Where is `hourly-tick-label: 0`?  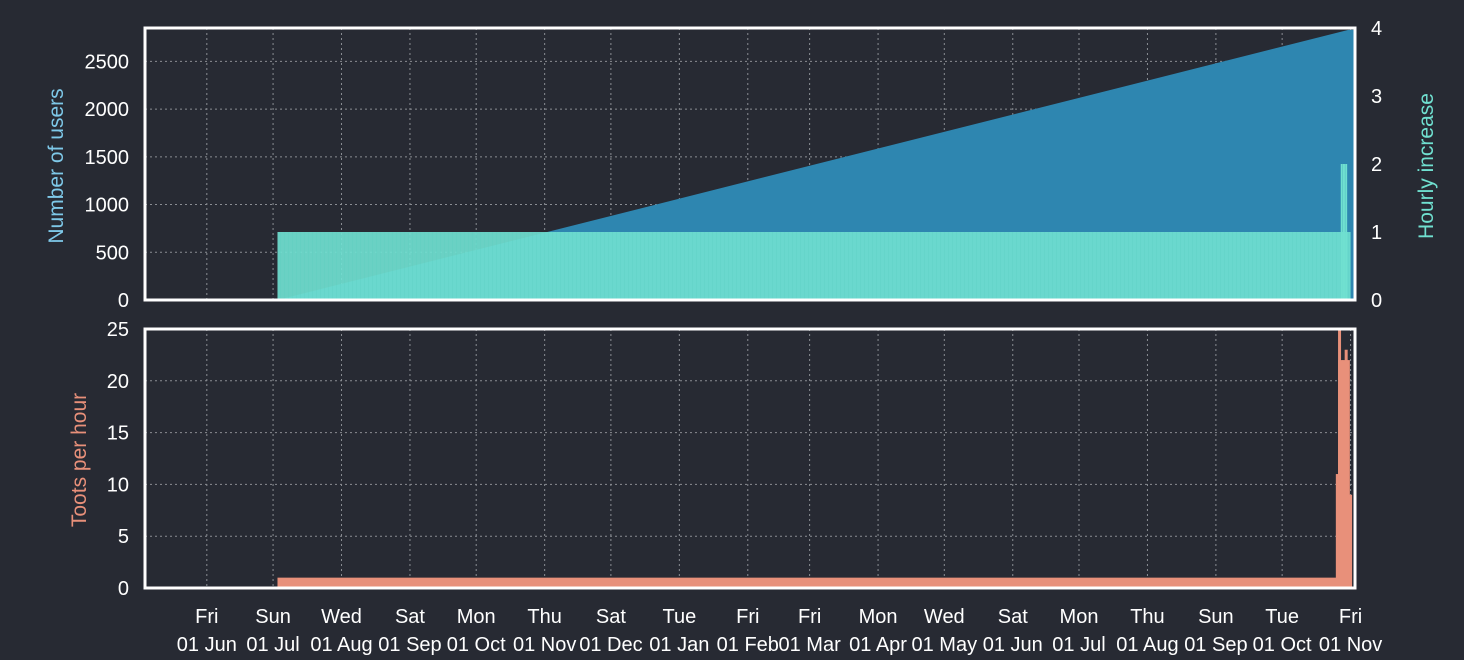
hourly-tick-label: 0 is located at coordinates (1376, 301).